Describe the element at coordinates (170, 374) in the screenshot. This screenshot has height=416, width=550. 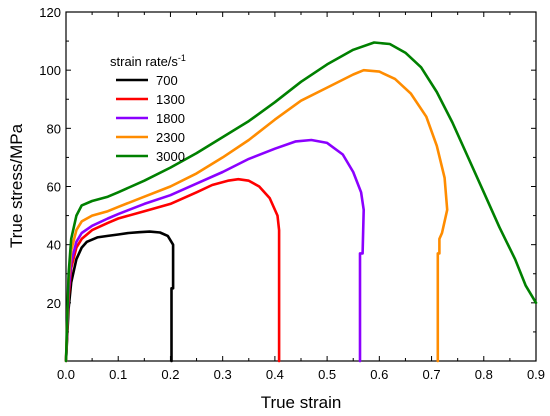
I see `x-tick-label: 0.2` at that location.